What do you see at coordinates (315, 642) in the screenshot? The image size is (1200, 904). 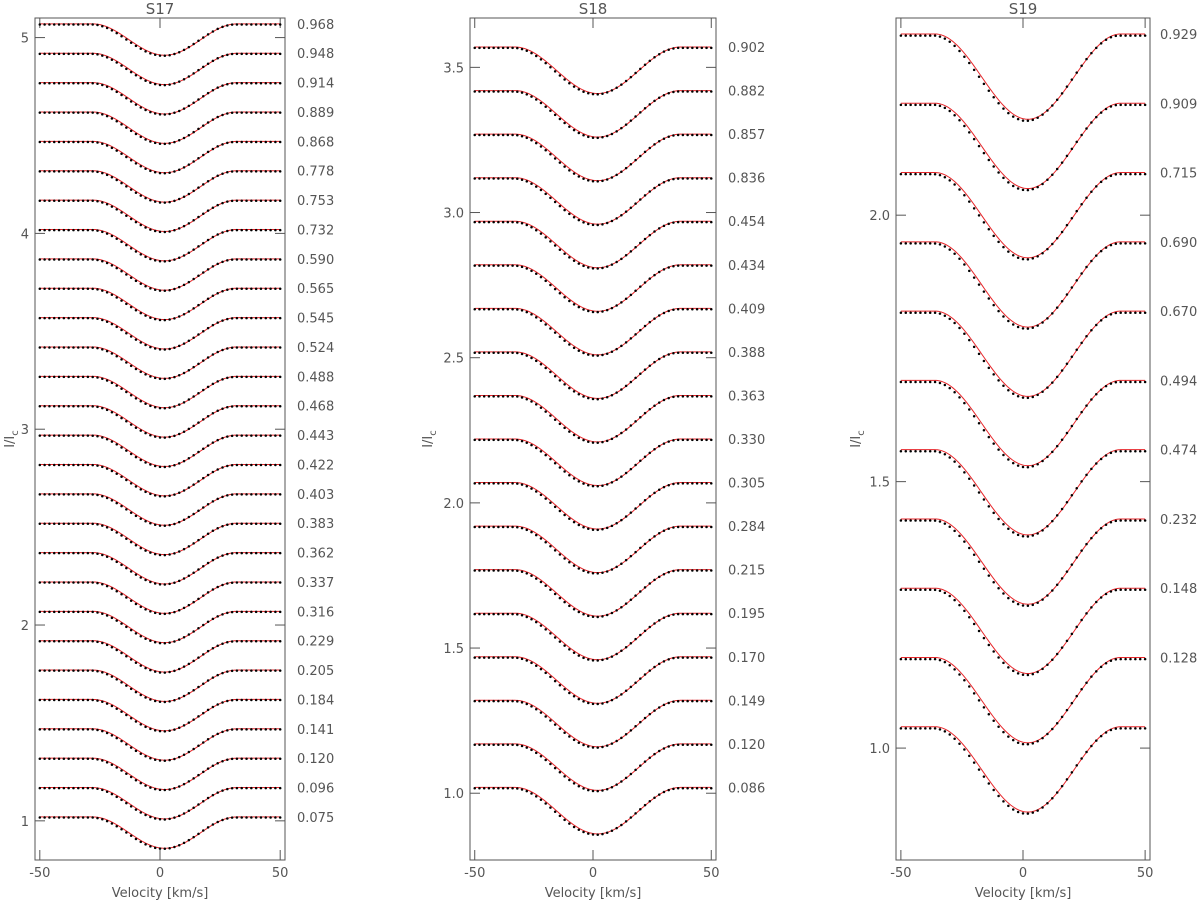 I see `phase-label: 0.229` at bounding box center [315, 642].